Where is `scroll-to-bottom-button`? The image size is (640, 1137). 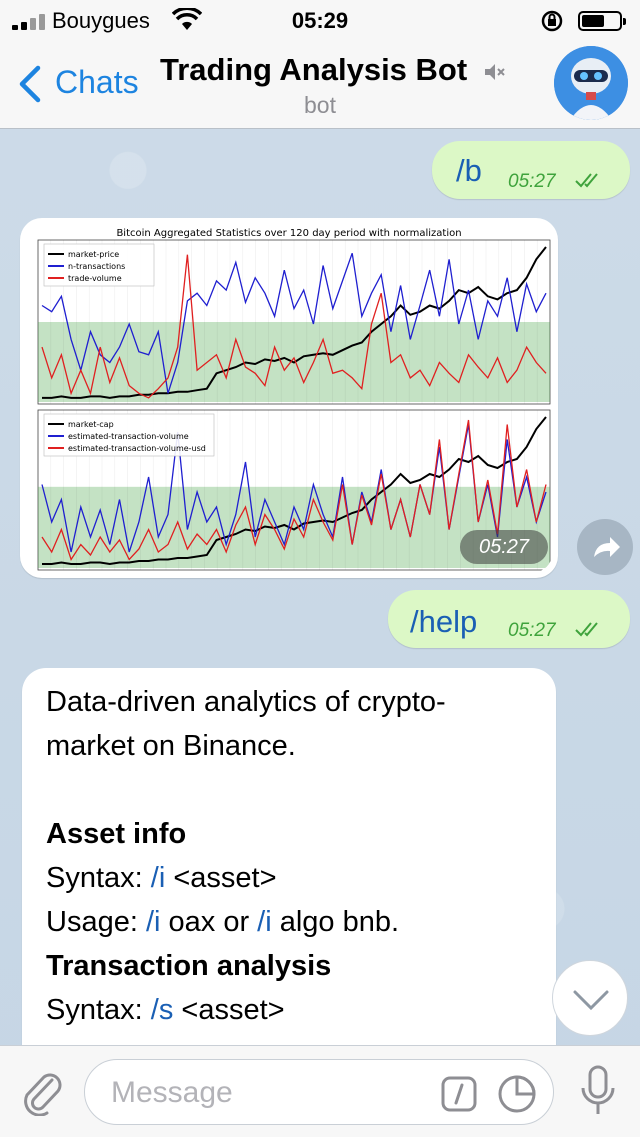
scroll-to-bottom-button is located at coordinates (590, 998).